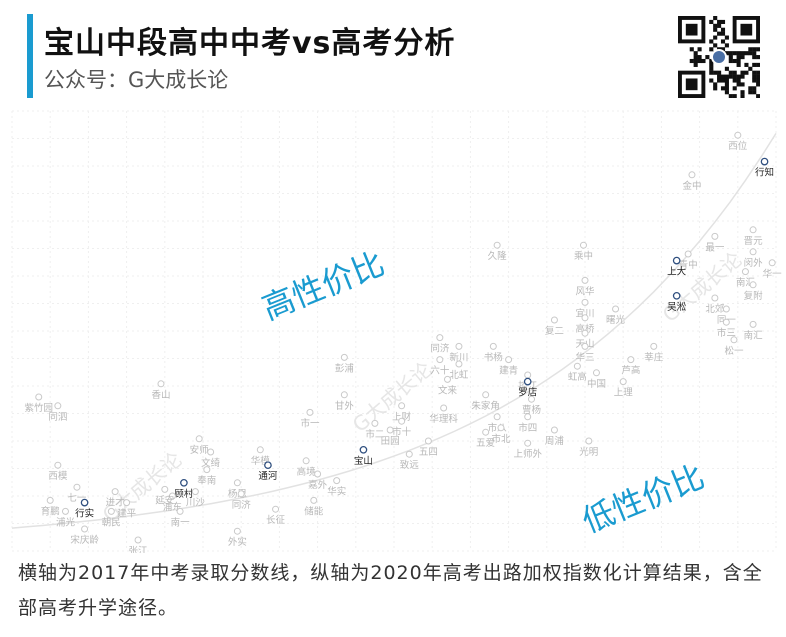  I want to click on point-label: 浦光, so click(66, 522).